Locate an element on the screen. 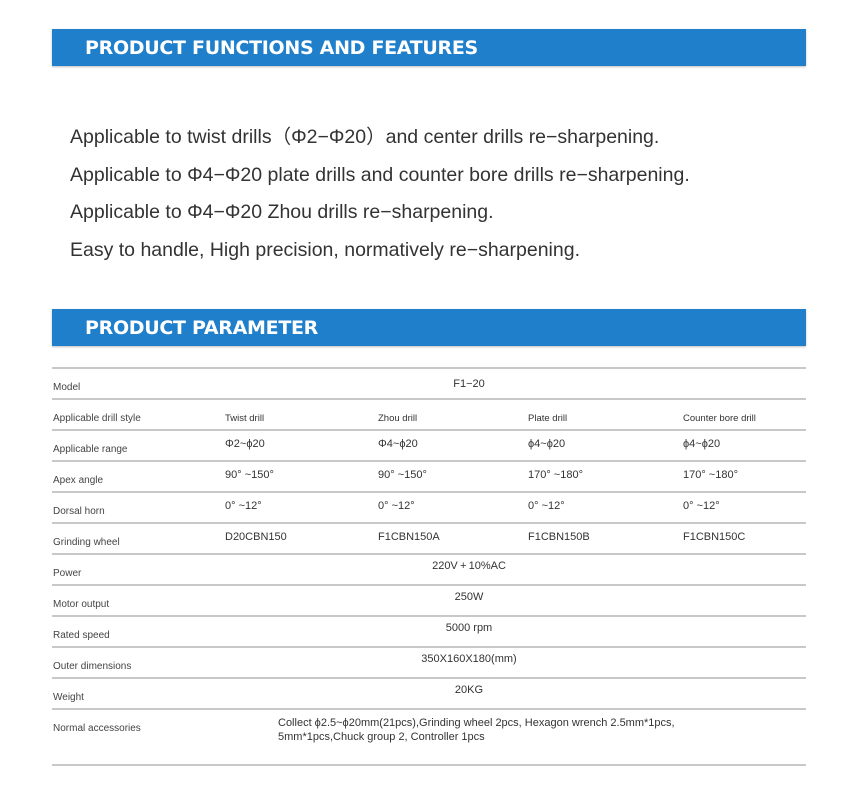 The image size is (844, 800). row-label: Rated speed is located at coordinates (81, 635).